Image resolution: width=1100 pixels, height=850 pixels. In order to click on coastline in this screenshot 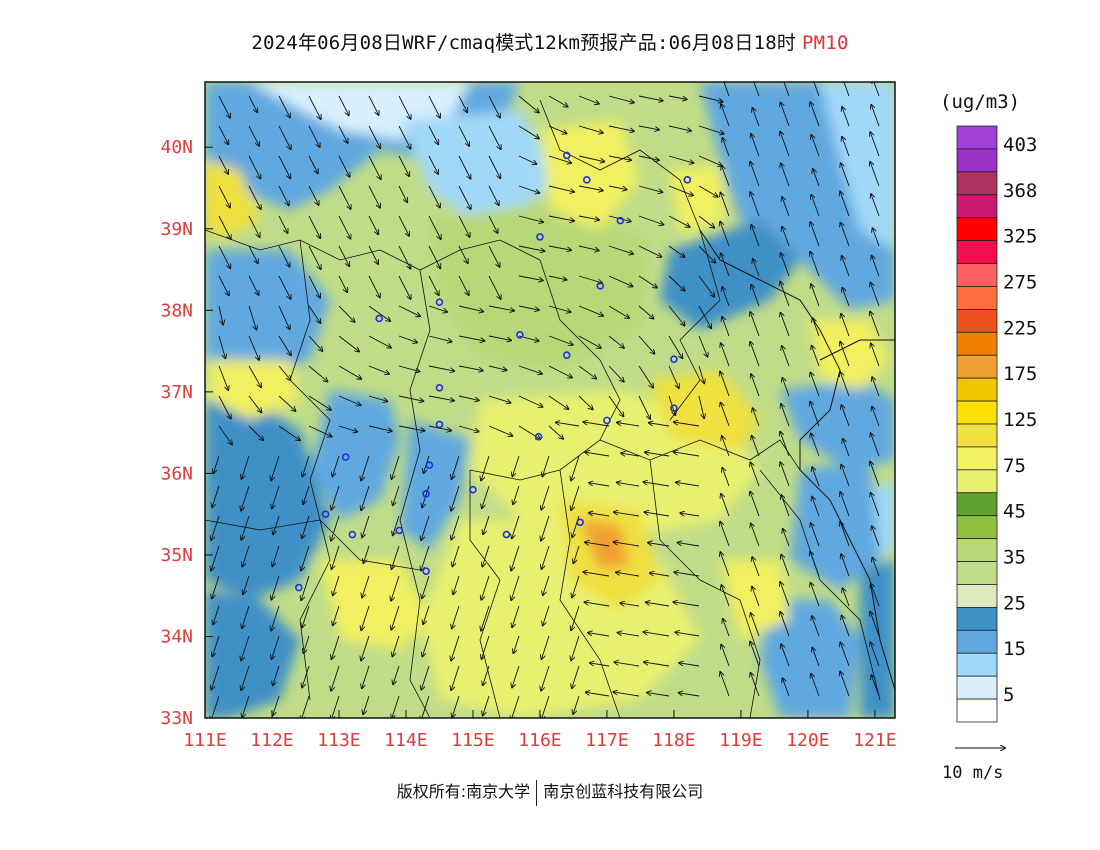, I will do `click(797, 460)`.